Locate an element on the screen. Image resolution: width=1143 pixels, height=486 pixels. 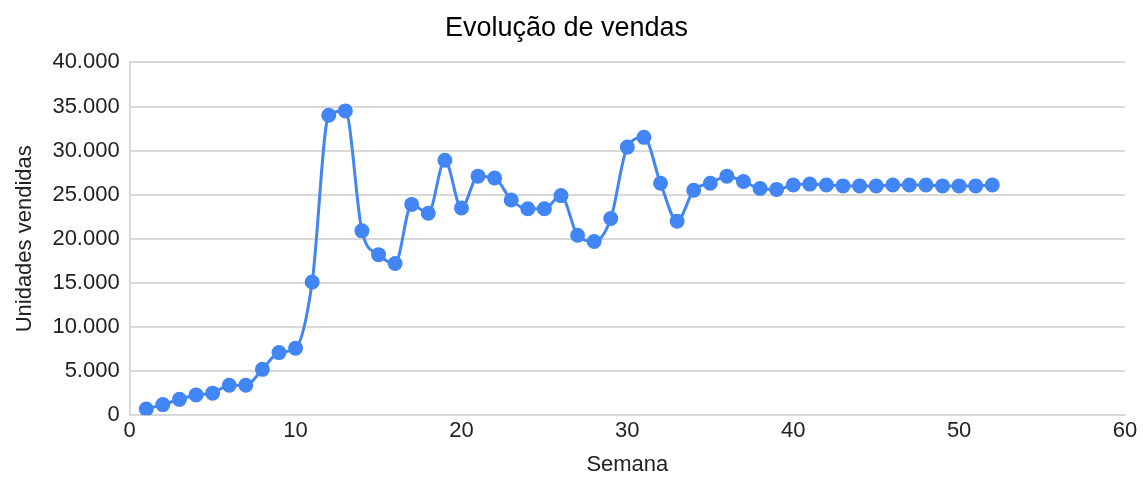
x-tick-label: 20 is located at coordinates (461, 430).